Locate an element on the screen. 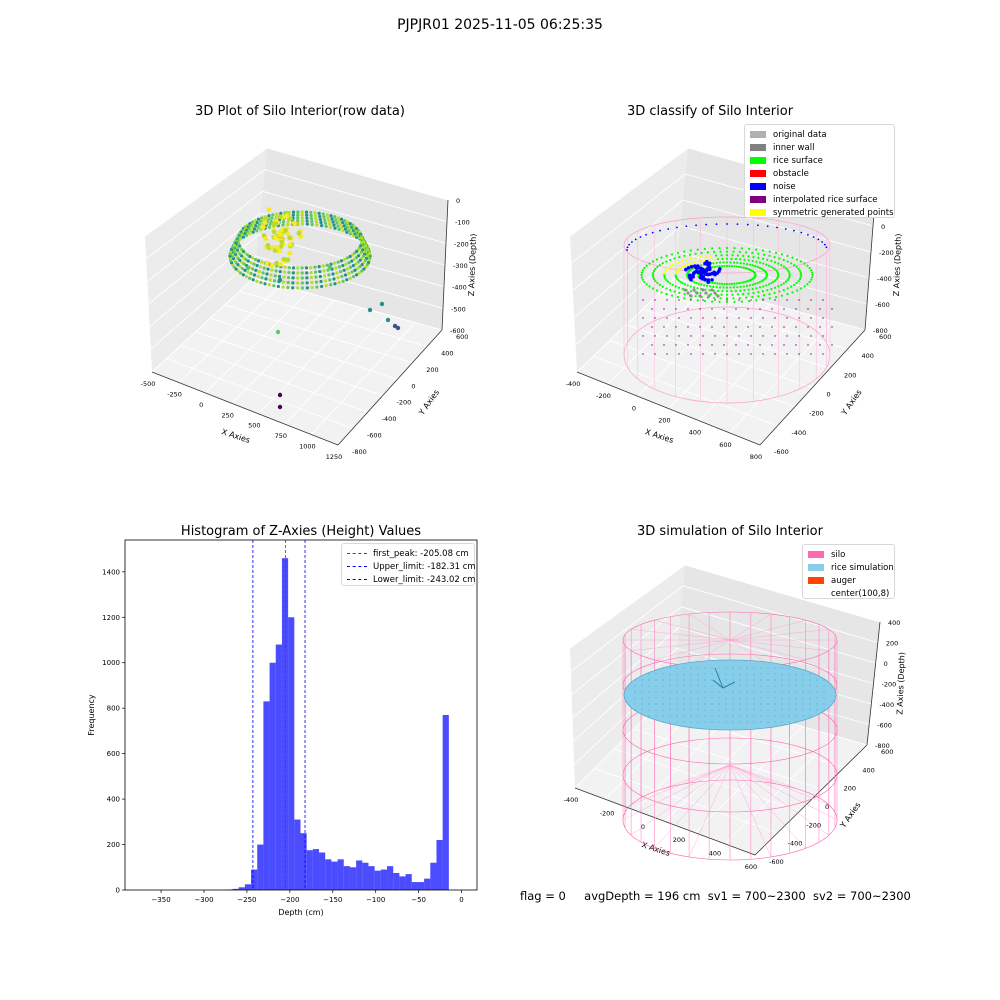  legend-label: inner wall is located at coordinates (794, 147).